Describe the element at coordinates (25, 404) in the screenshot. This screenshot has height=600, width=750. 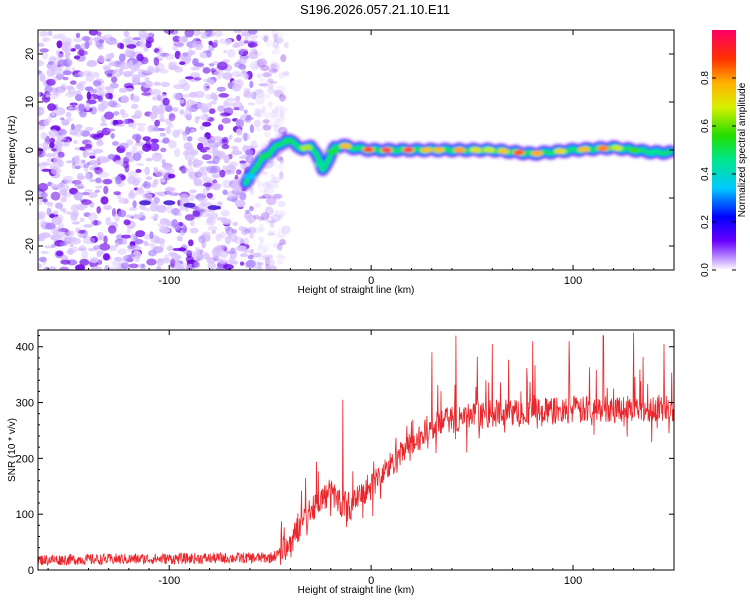
I see `y-tick-label: 300` at that location.